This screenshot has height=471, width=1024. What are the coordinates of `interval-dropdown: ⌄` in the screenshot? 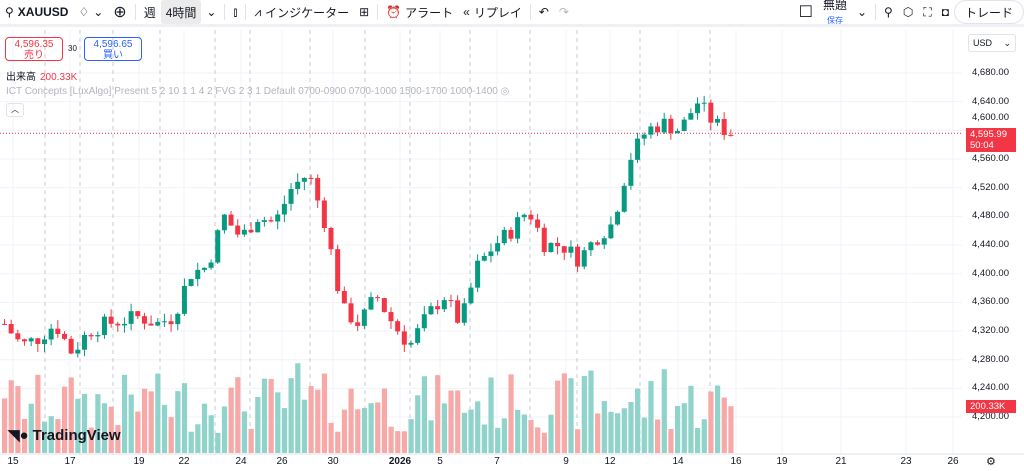 It's located at (211, 12).